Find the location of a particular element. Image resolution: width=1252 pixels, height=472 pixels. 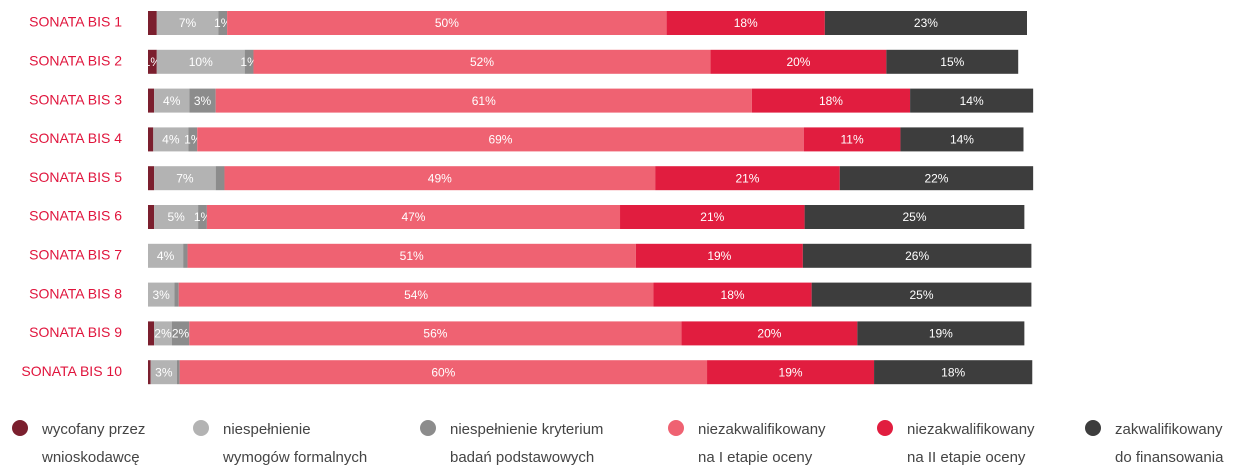

value-label: 61% is located at coordinates (484, 101).